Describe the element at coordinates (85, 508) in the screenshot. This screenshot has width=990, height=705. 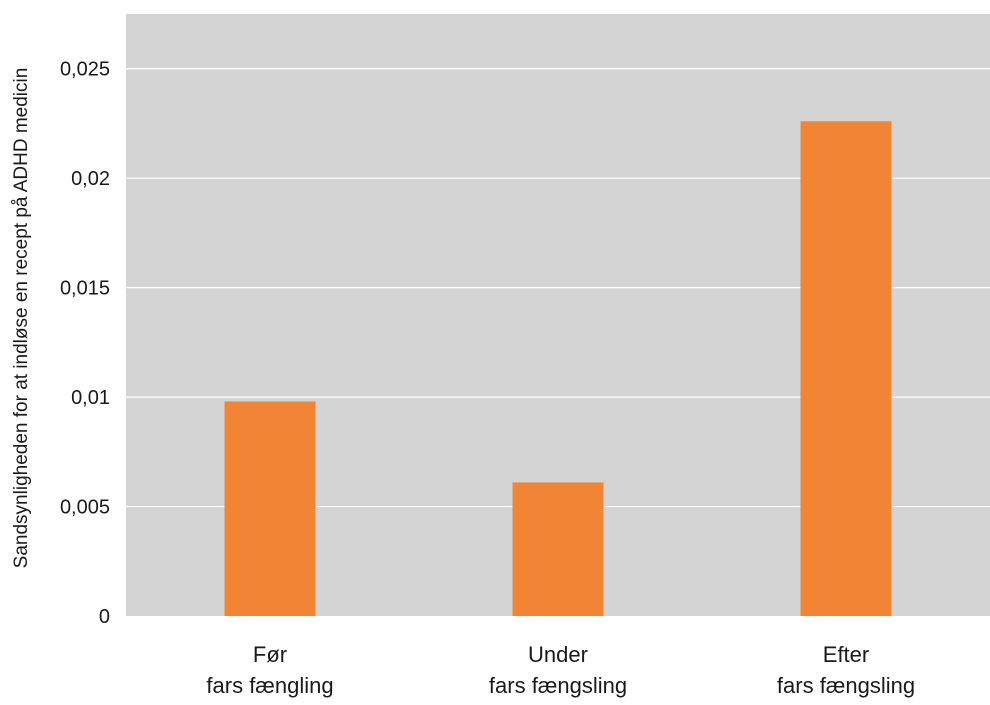
I see `y-tick-label: 0,005` at that location.